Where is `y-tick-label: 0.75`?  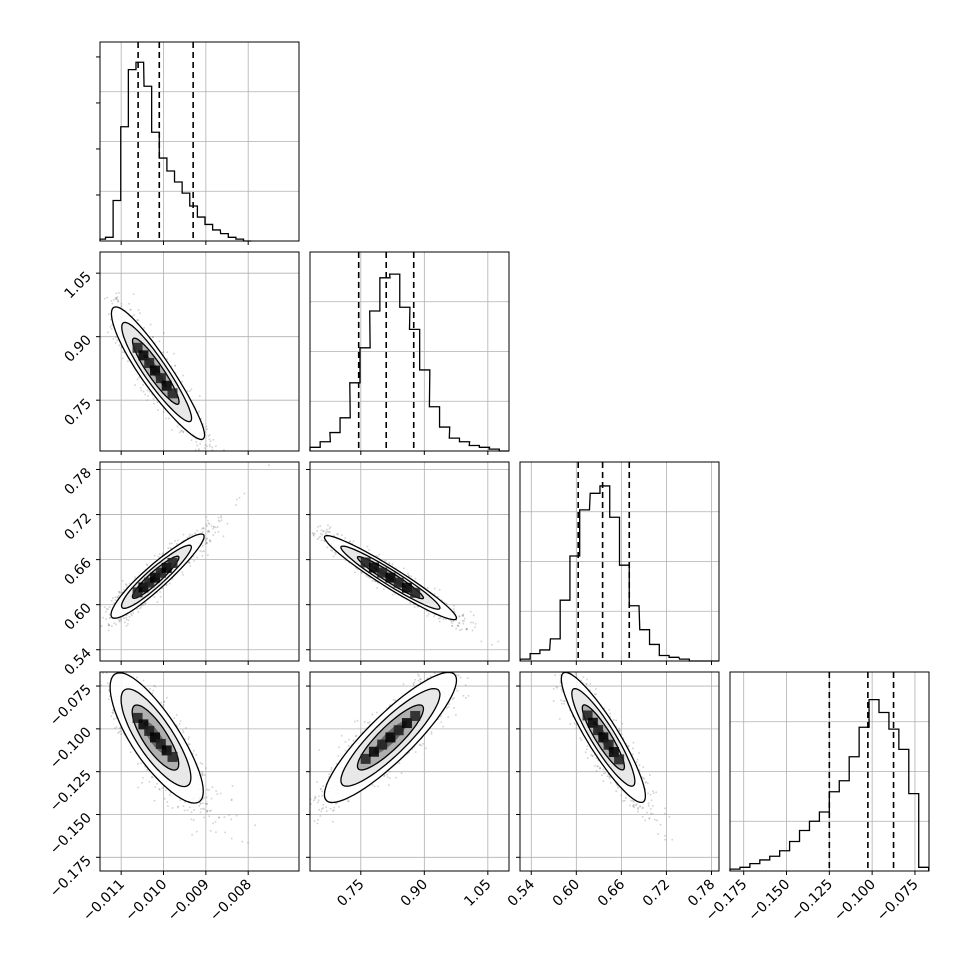 y-tick-label: 0.75 is located at coordinates (77, 412).